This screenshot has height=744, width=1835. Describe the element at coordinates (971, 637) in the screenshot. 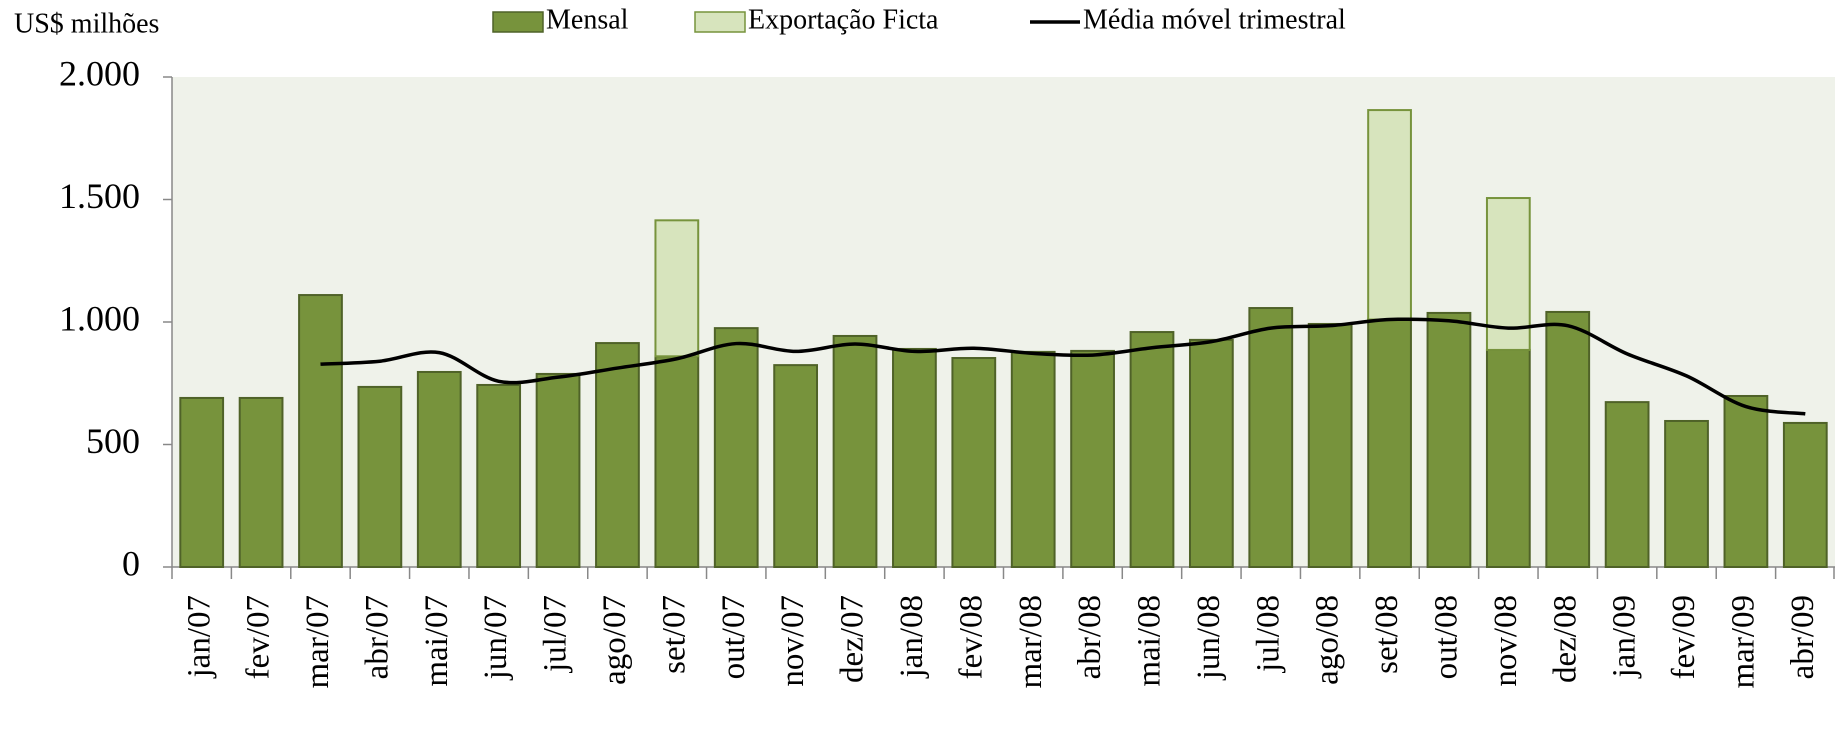

I see `x-tick-label: fev/08` at that location.